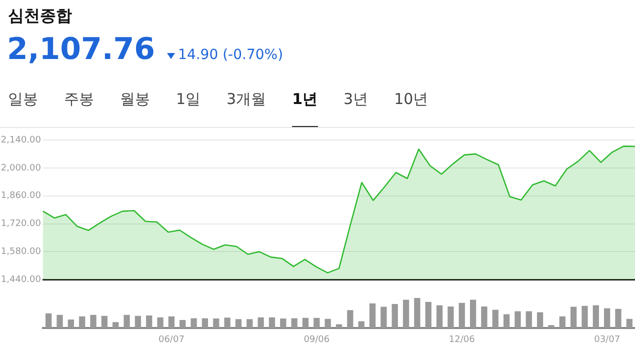 This screenshot has width=635, height=347. I want to click on x-tick-label: 12/06, so click(462, 339).